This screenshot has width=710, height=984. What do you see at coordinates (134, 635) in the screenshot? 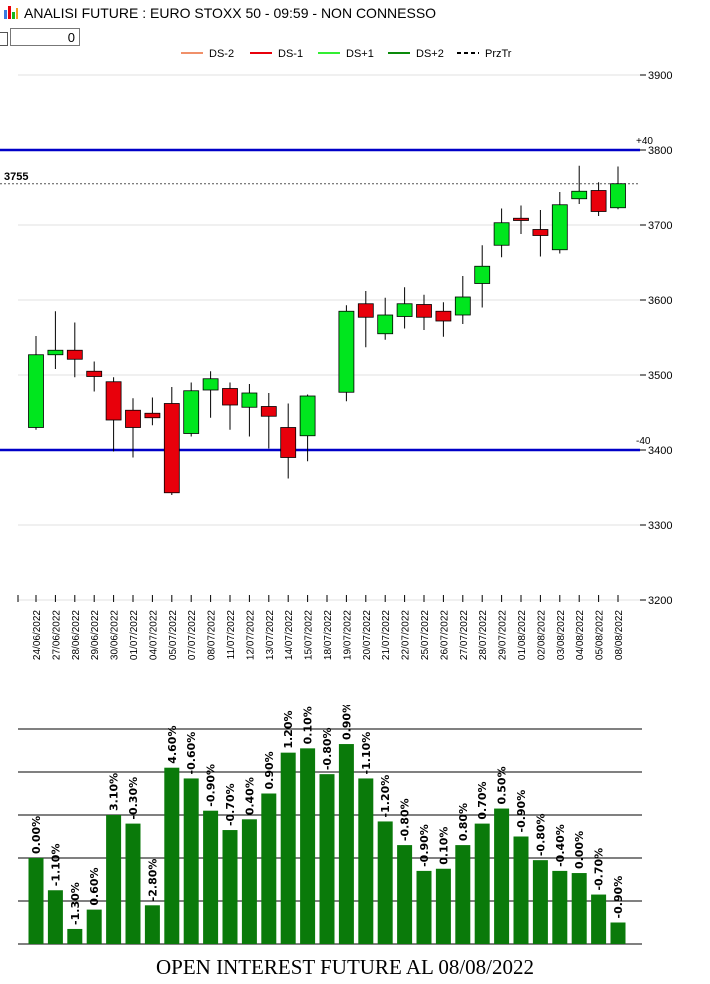
I see `x-tick-label: 01/07/2022` at bounding box center [134, 635].